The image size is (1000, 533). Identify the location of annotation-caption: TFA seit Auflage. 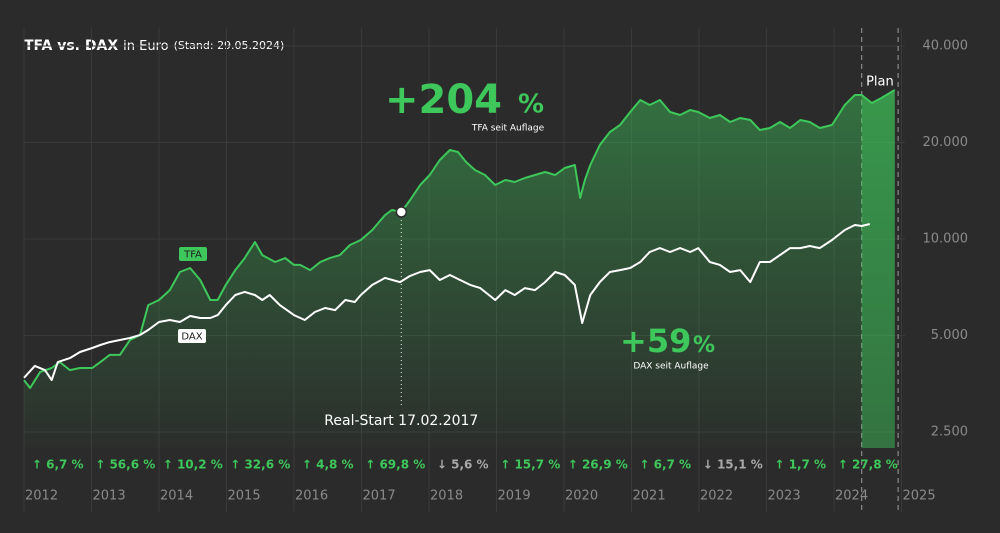
(508, 129).